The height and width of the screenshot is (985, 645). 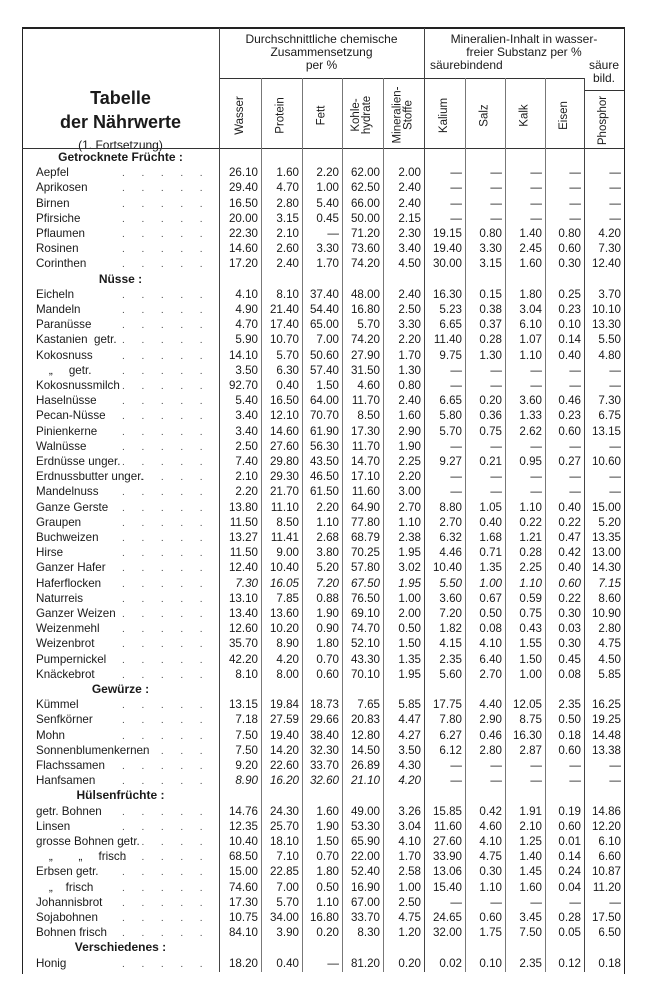 I want to click on table-cell: 11.41, so click(x=284, y=537).